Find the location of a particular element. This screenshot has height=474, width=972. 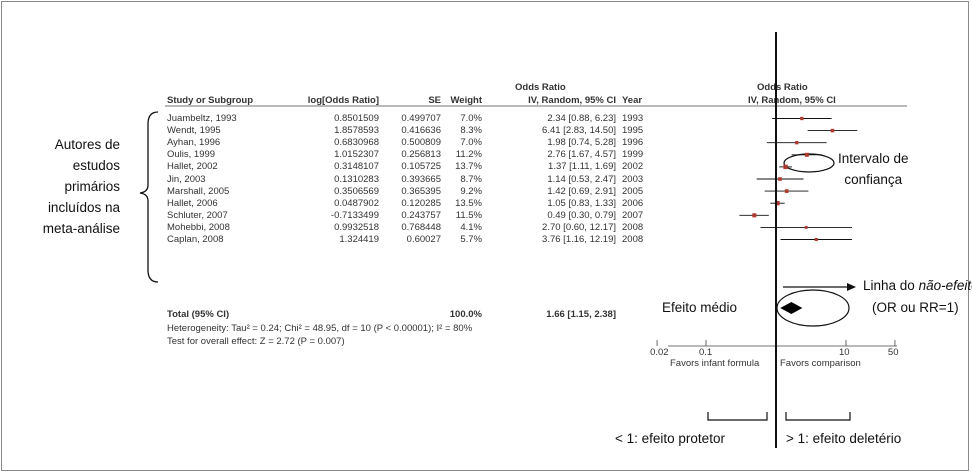

year-value: 2002 is located at coordinates (633, 167).